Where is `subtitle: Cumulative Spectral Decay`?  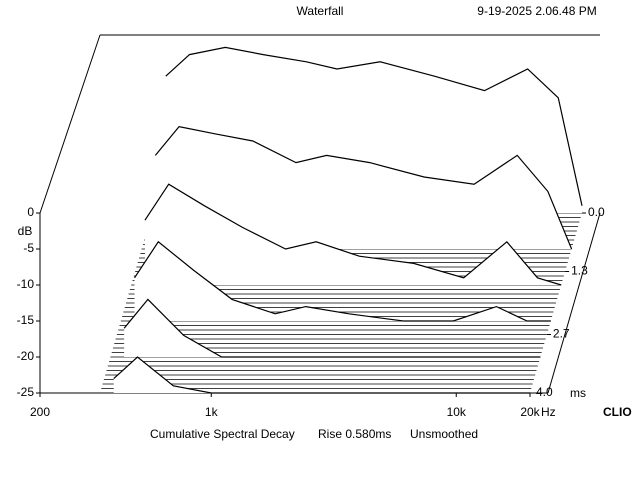
subtitle: Cumulative Spectral Decay is located at coordinates (222, 434).